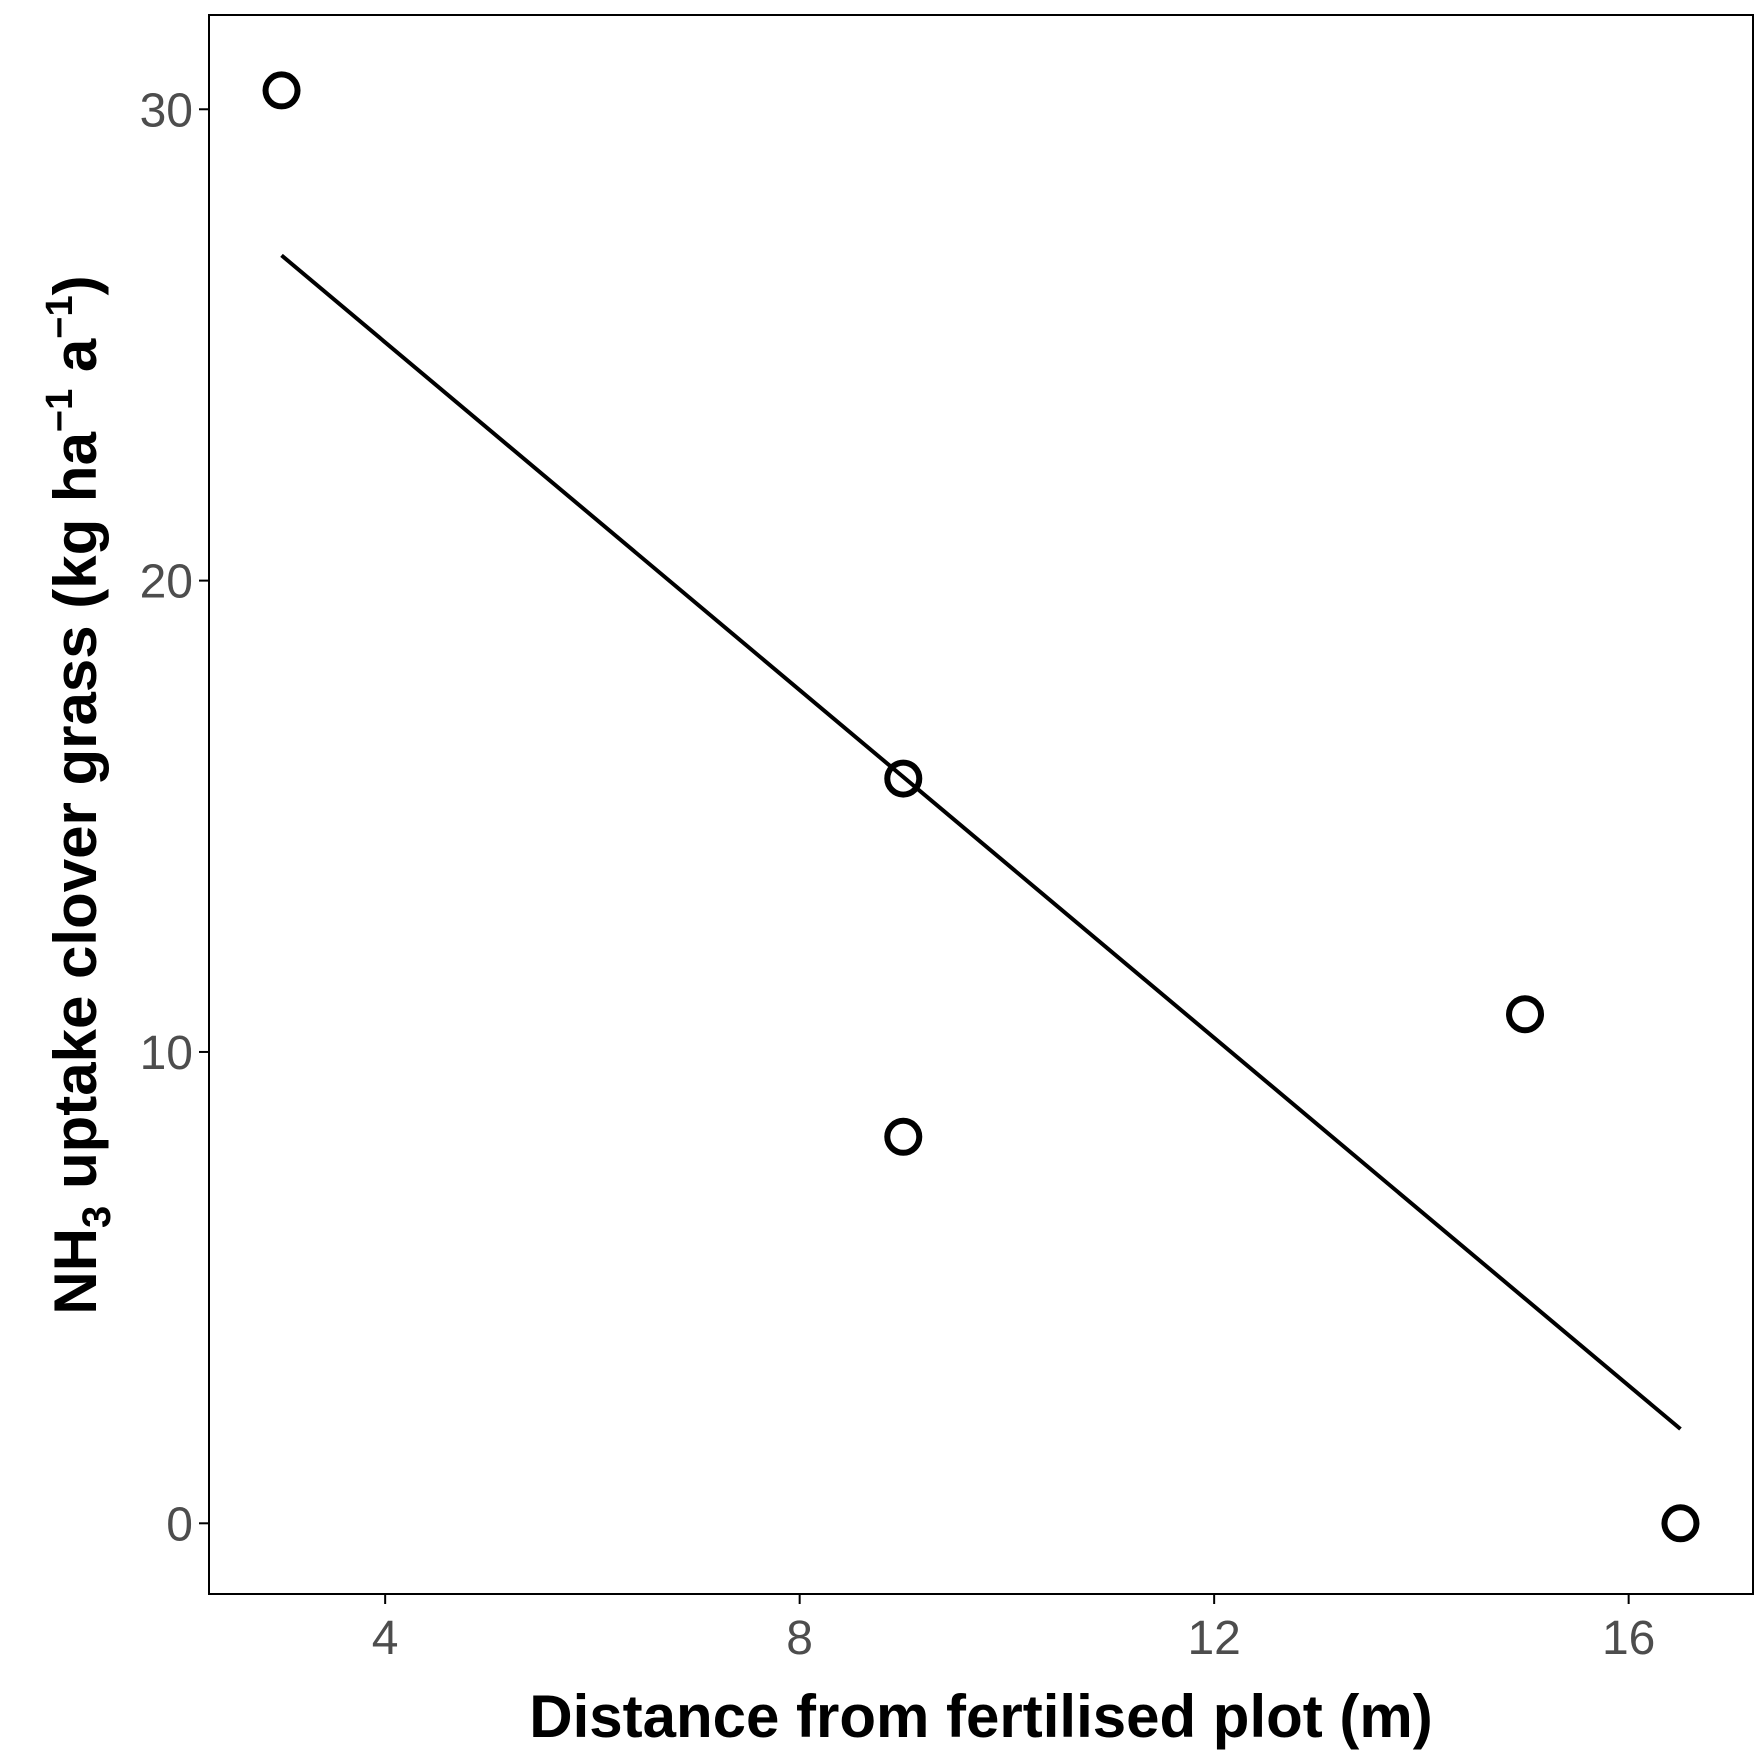 This screenshot has width=1764, height=1764. I want to click on x-tick-label: 12, so click(1213, 1638).